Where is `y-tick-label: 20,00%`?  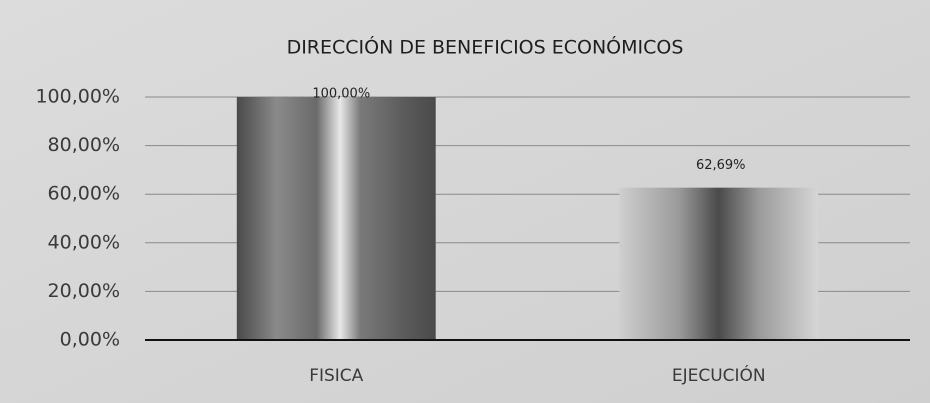
y-tick-label: 20,00% is located at coordinates (84, 291).